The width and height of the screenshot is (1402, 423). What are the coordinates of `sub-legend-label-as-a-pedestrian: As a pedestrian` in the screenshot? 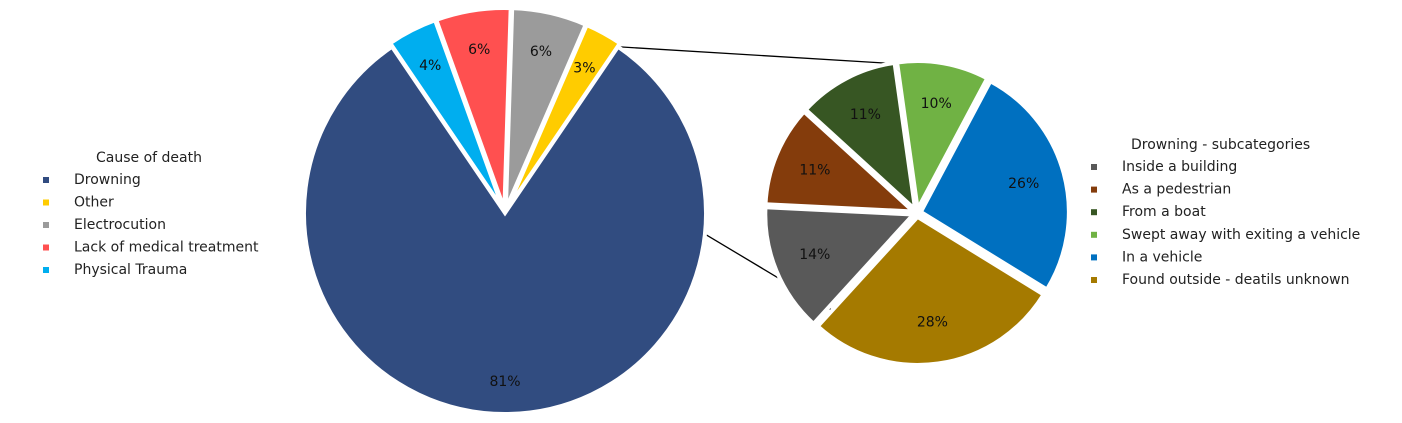 It's located at (1176, 190).